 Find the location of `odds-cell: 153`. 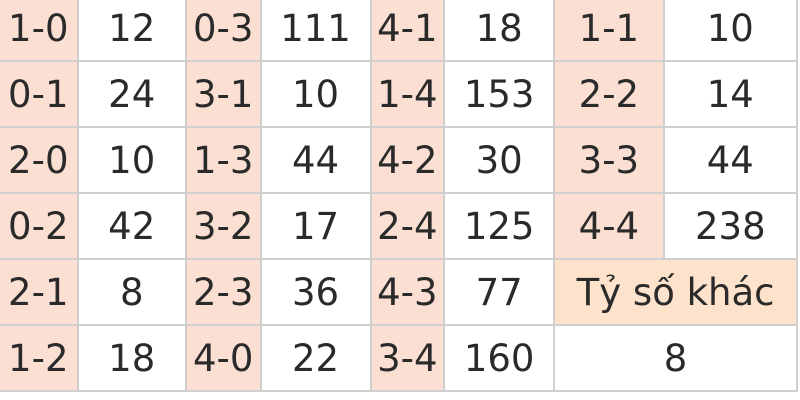

odds-cell: 153 is located at coordinates (499, 94).